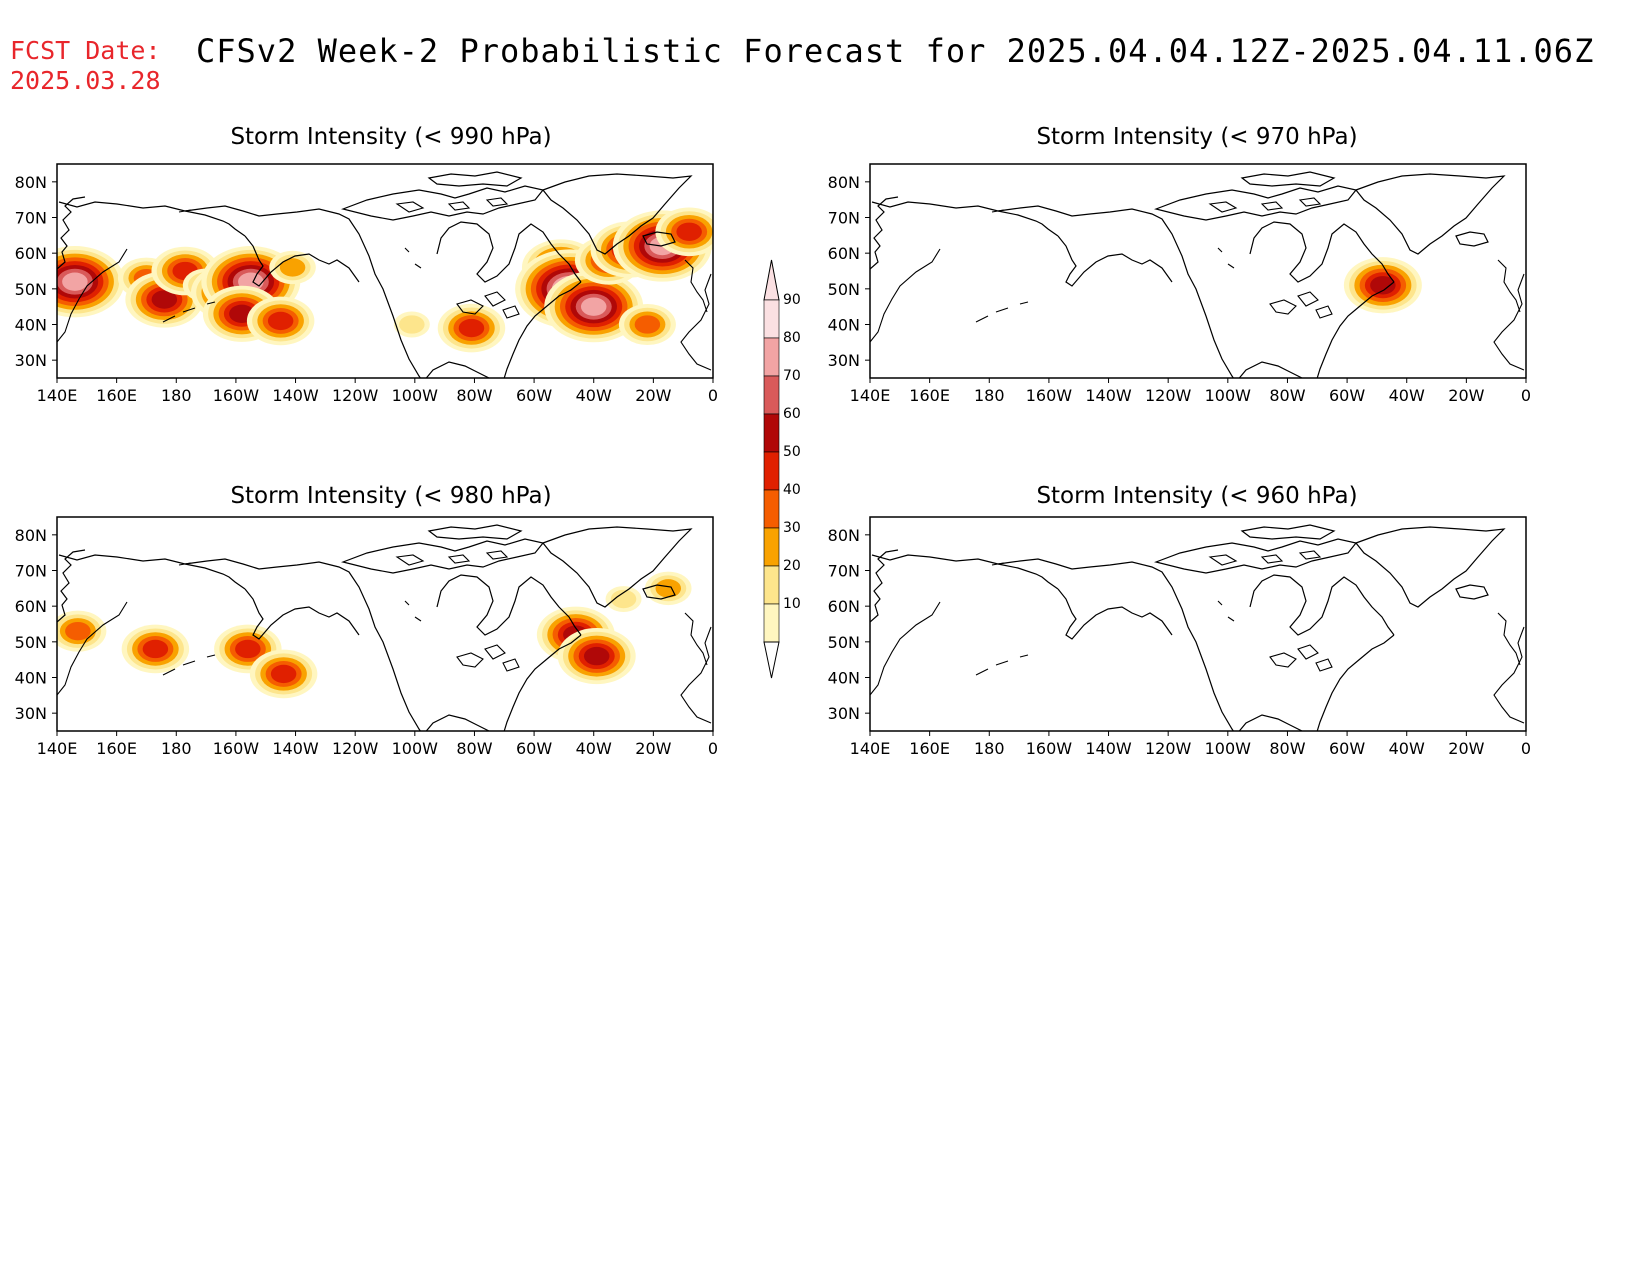  Describe the element at coordinates (792, 300) in the screenshot. I see `colorbar-label: 90` at that location.